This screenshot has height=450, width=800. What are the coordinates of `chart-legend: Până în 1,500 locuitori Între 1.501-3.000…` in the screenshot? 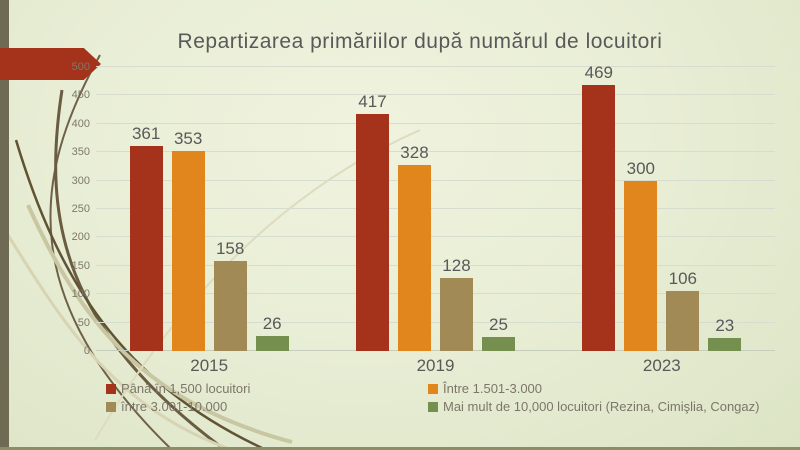 It's located at (436, 397).